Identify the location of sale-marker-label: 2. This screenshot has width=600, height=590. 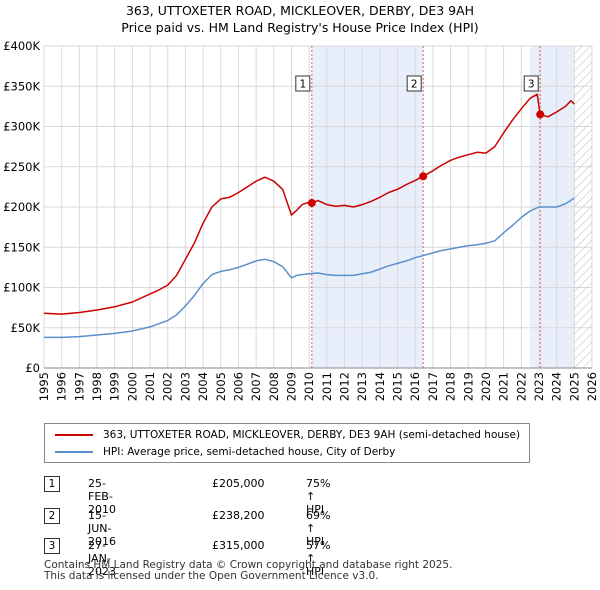
(414, 85).